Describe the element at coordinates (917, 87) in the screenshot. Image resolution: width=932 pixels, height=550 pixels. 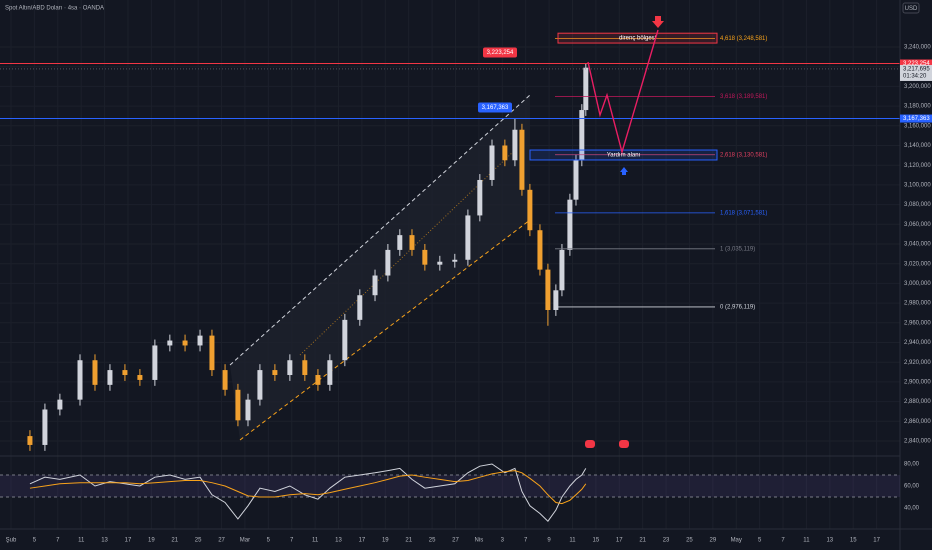
I see `y-tick-label: 3,200,000` at that location.